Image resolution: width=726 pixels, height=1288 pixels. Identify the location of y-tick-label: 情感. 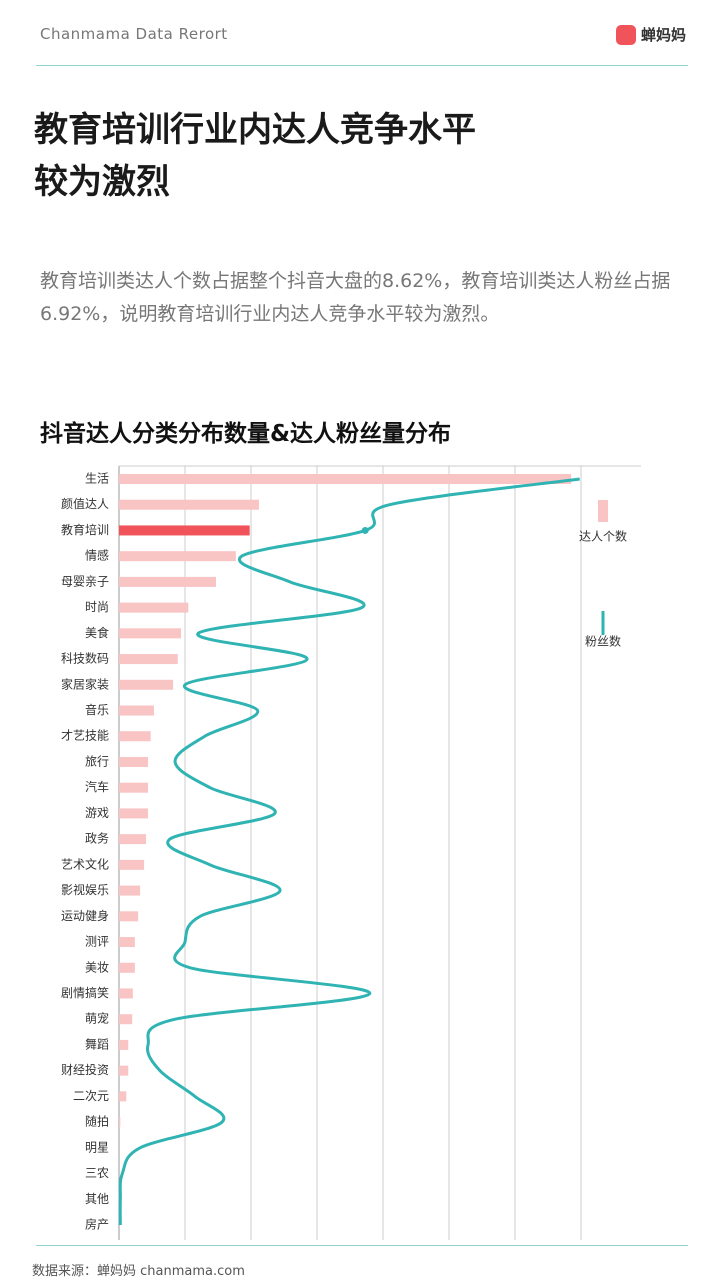
(97, 555).